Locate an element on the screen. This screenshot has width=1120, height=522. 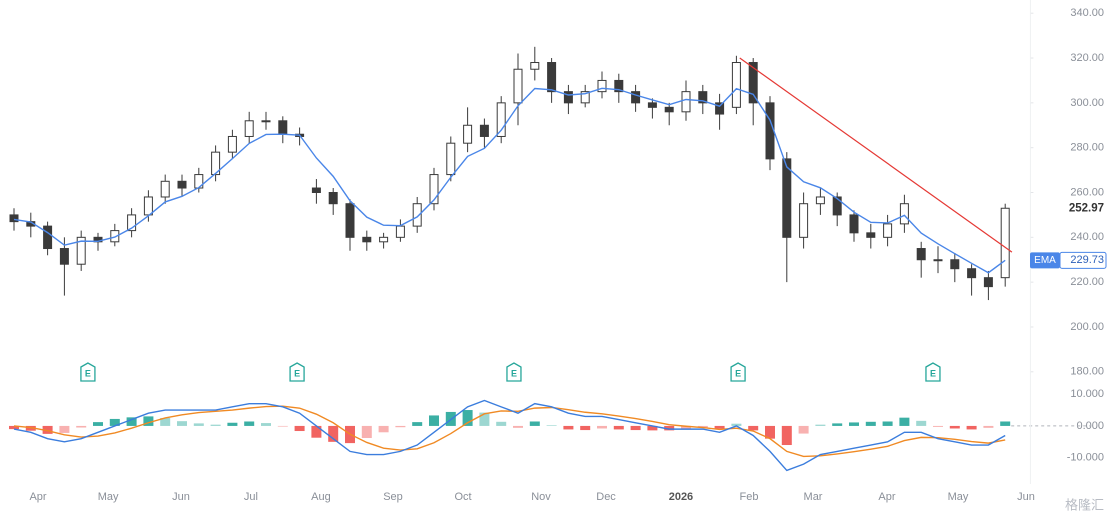
y-tick-label: 260.00 is located at coordinates (1087, 192).